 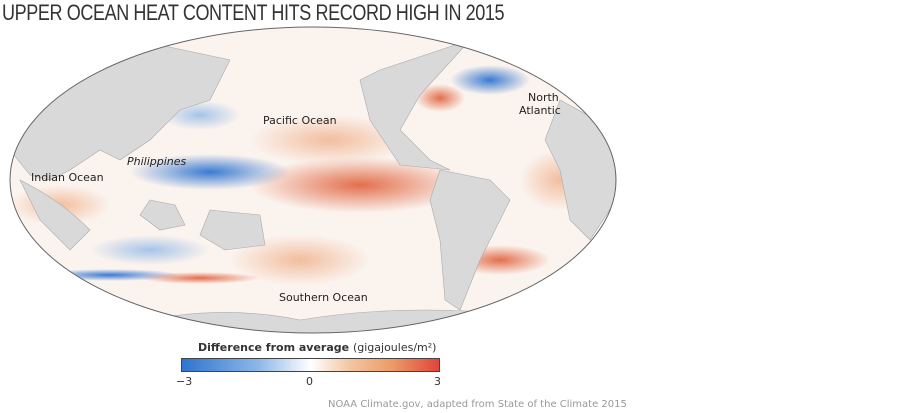 I want to click on legend-title-text: Difference from average, so click(x=274, y=347).